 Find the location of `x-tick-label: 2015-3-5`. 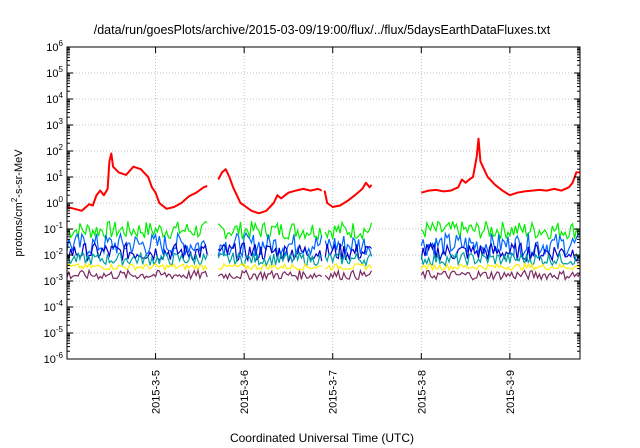

x-tick-label: 2015-3-5 is located at coordinates (157, 392).